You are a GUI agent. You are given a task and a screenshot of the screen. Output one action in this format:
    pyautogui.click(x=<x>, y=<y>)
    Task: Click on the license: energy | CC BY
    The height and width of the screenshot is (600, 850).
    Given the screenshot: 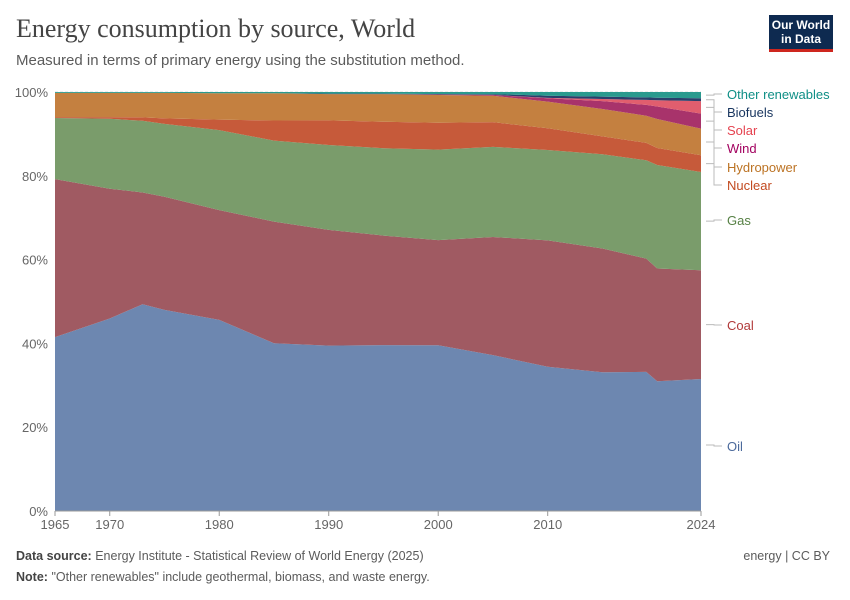 What is the action you would take?
    pyautogui.click(x=786, y=556)
    